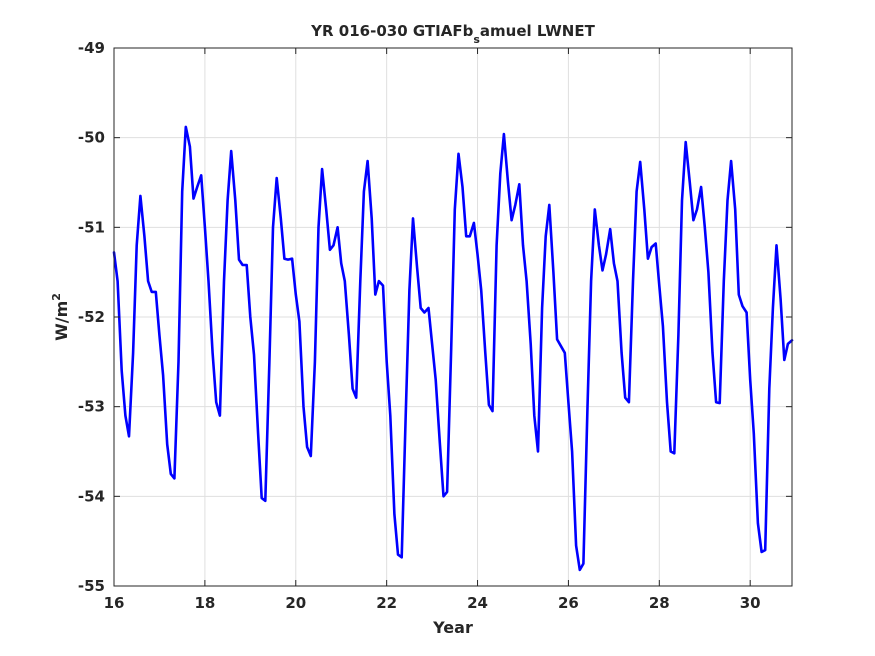 Image resolution: width=875 pixels, height=656 pixels. What do you see at coordinates (476, 39) in the screenshot?
I see `chart-title-subscript: s` at bounding box center [476, 39].